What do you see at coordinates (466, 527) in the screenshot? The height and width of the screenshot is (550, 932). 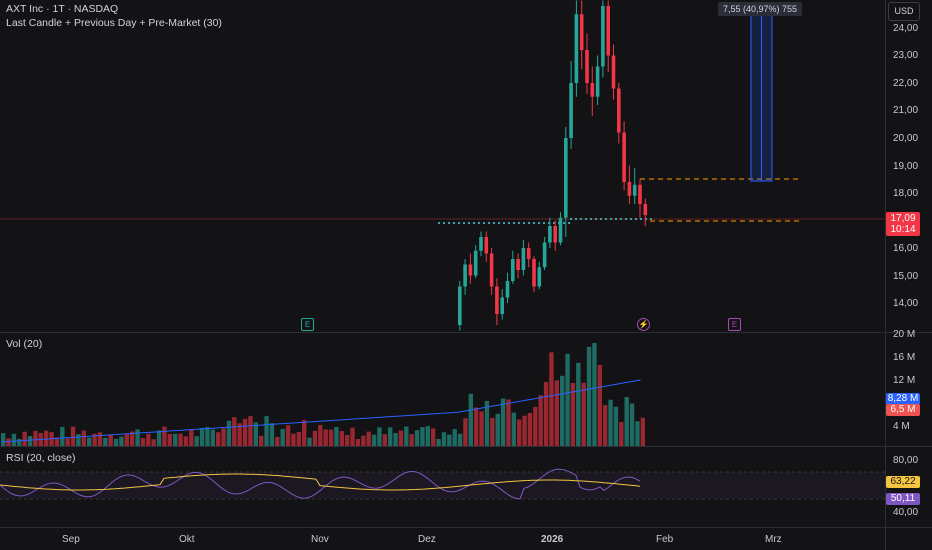 I see `time-axis-separator` at bounding box center [466, 527].